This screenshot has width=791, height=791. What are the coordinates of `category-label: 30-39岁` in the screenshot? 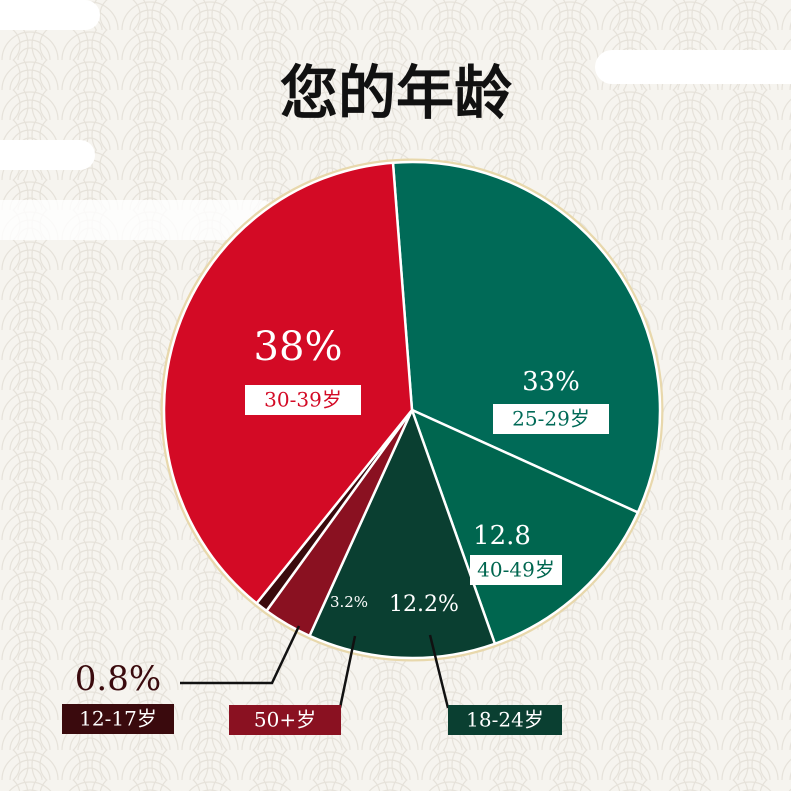 It's located at (303, 400).